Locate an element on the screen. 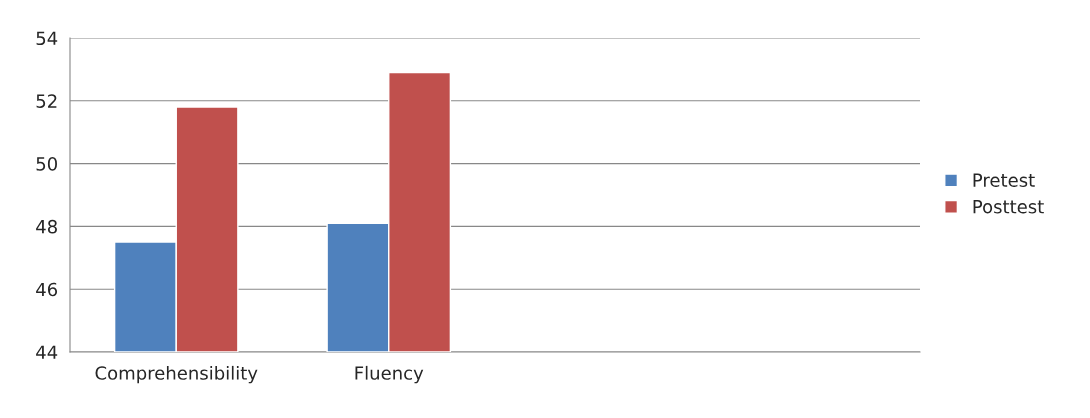 Image resolution: width=1090 pixels, height=418 pixels. y-tick-label: 44 is located at coordinates (47, 352).